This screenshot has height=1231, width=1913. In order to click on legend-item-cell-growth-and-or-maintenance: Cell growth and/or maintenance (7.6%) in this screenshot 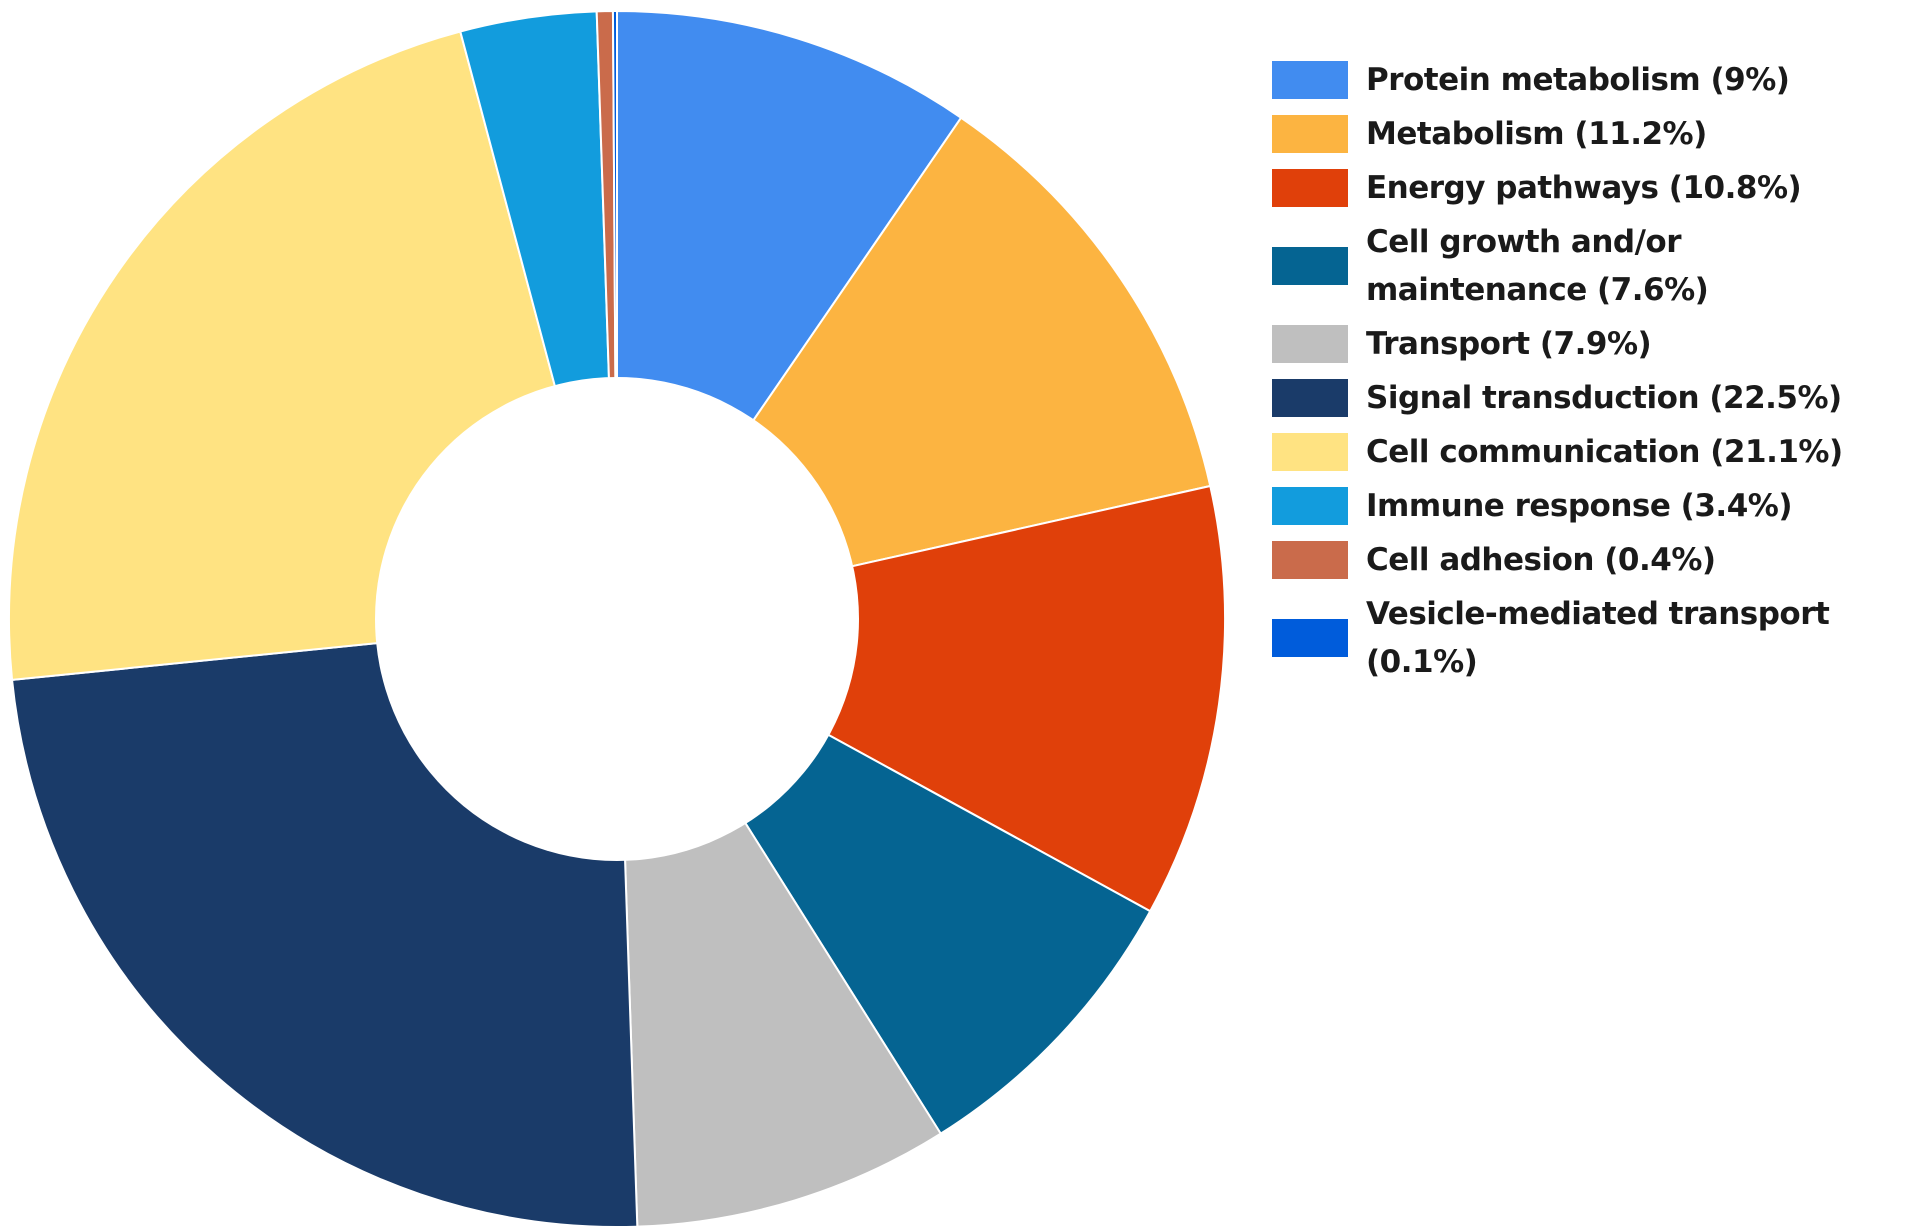, I will do `click(1587, 266)`.